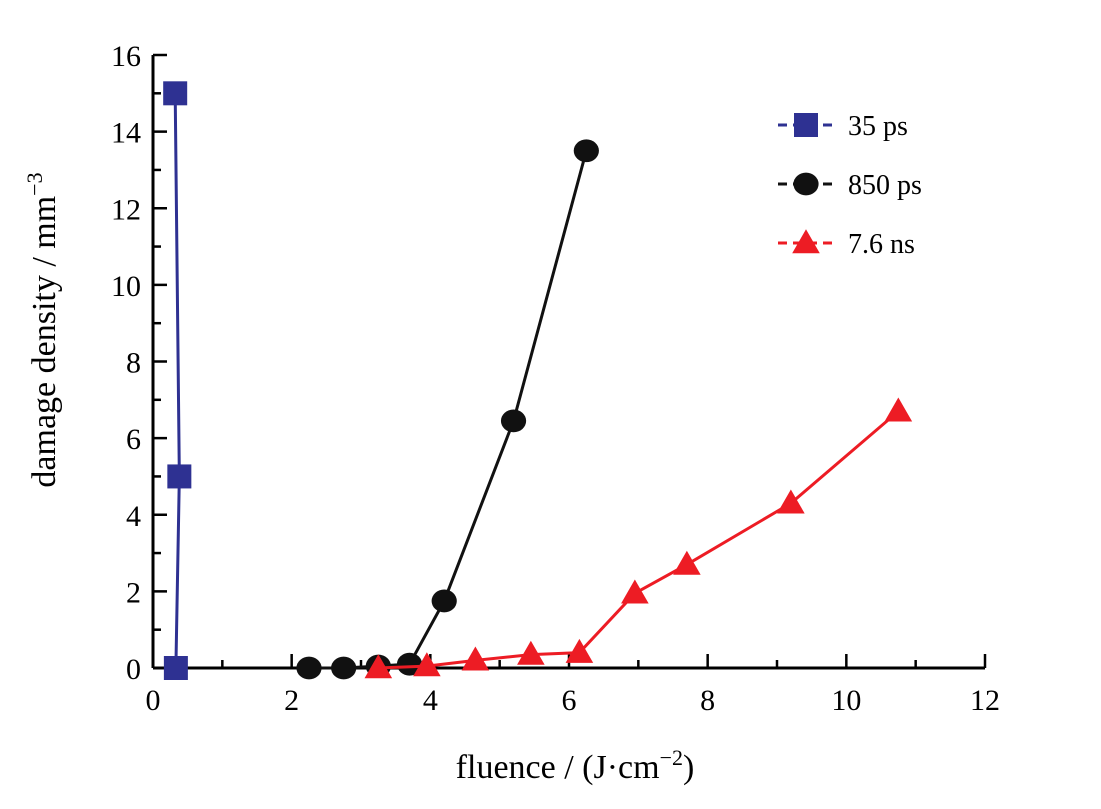 This screenshot has height=809, width=1101. What do you see at coordinates (42, 329) in the screenshot?
I see `y-axis-title: damage density / mm−3` at bounding box center [42, 329].